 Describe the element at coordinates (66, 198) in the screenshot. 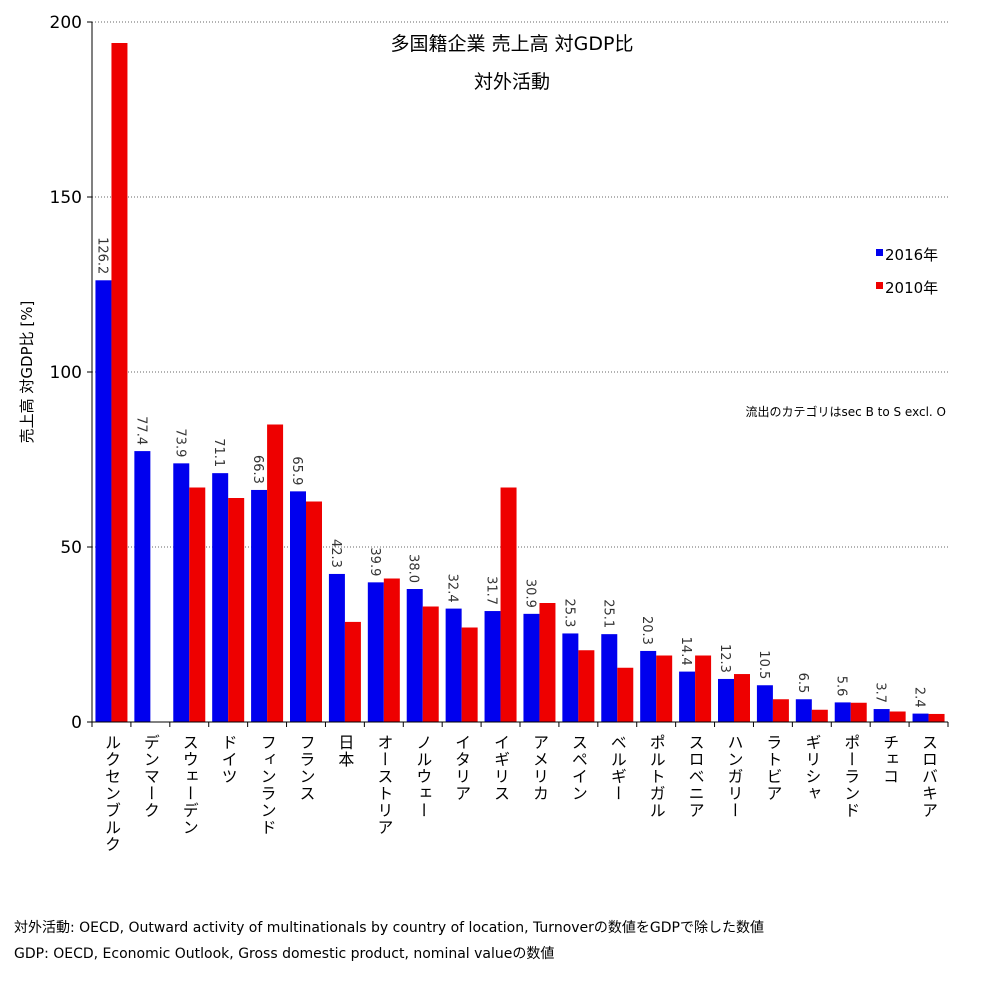

I see `y-tick-label: 150` at that location.